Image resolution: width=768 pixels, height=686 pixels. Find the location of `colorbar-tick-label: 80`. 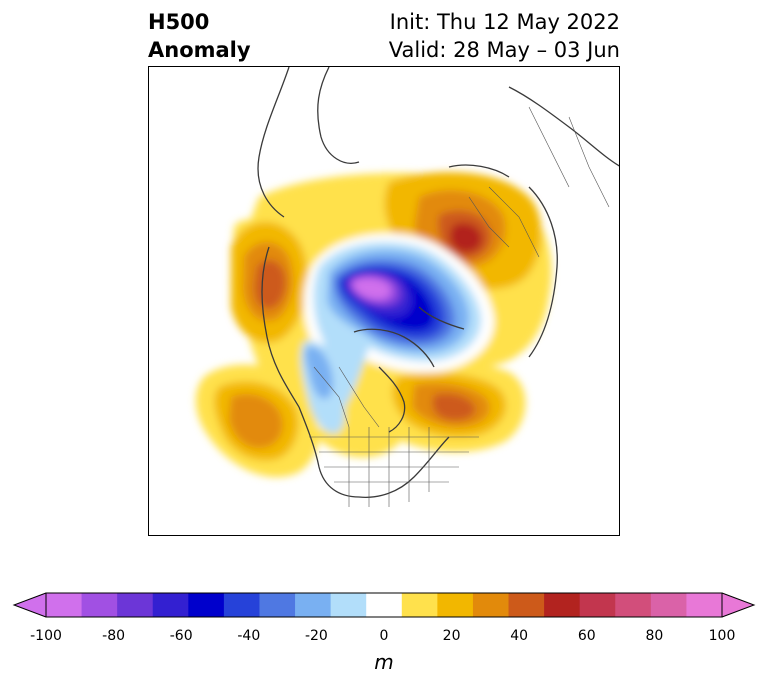

colorbar-tick-label: 80 is located at coordinates (654, 636).